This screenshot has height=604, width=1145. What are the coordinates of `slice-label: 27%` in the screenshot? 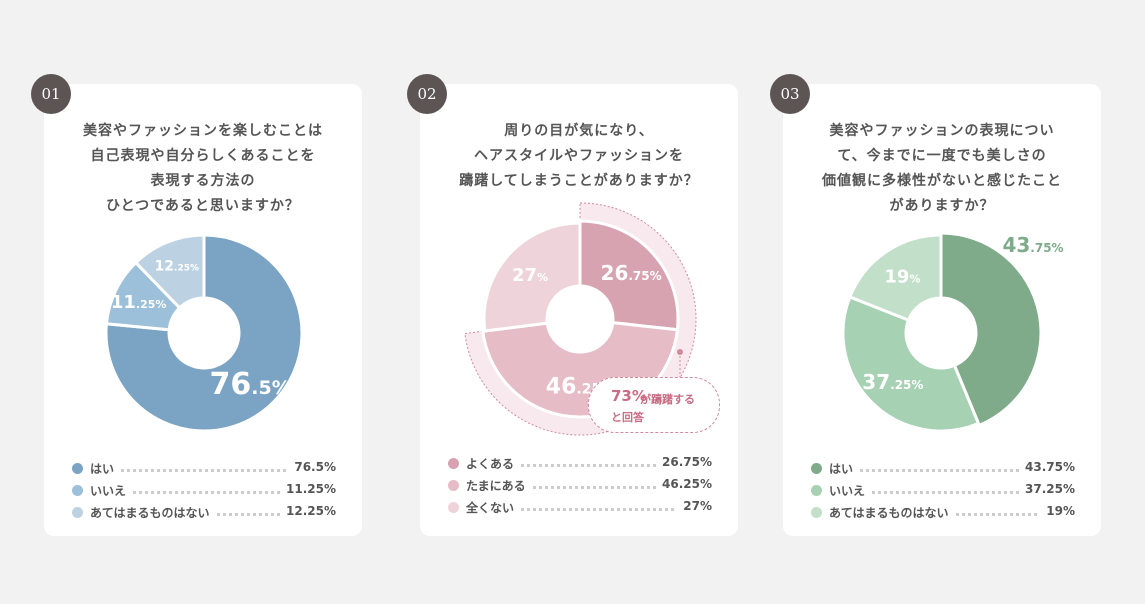 It's located at (530, 275).